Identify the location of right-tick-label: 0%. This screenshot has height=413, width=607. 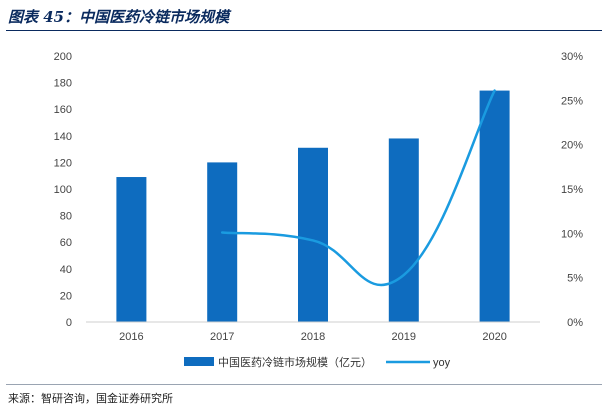
(575, 323).